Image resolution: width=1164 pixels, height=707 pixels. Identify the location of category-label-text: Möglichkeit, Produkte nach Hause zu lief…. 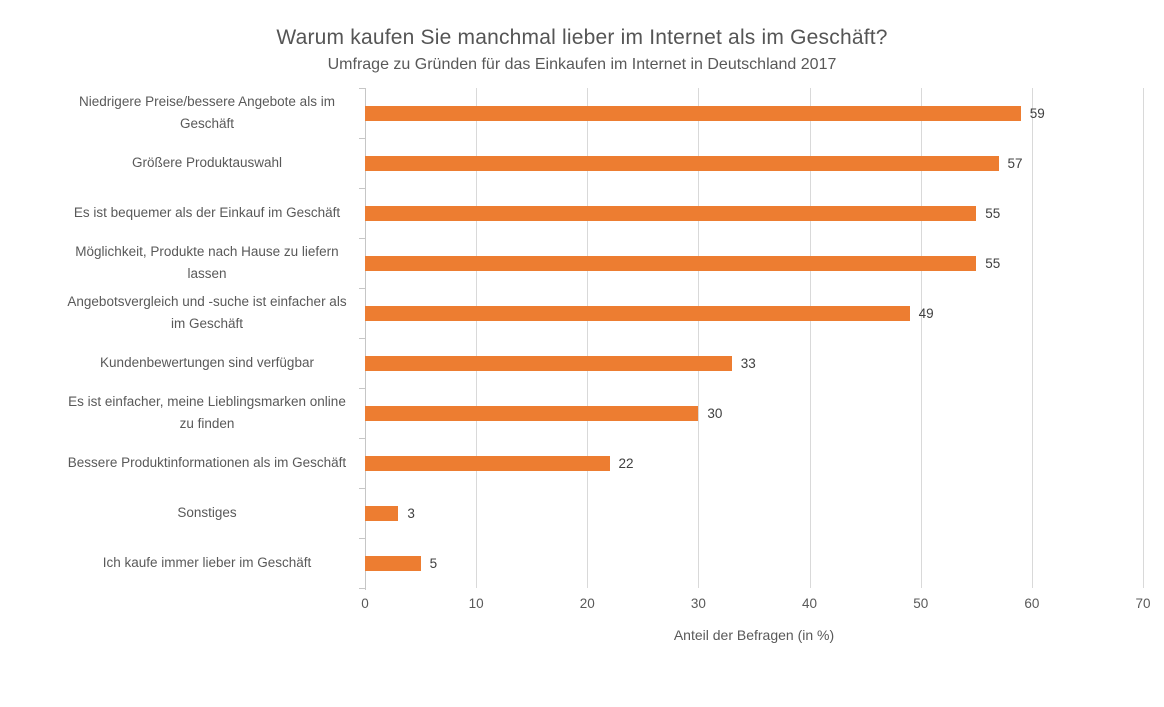
(207, 262).